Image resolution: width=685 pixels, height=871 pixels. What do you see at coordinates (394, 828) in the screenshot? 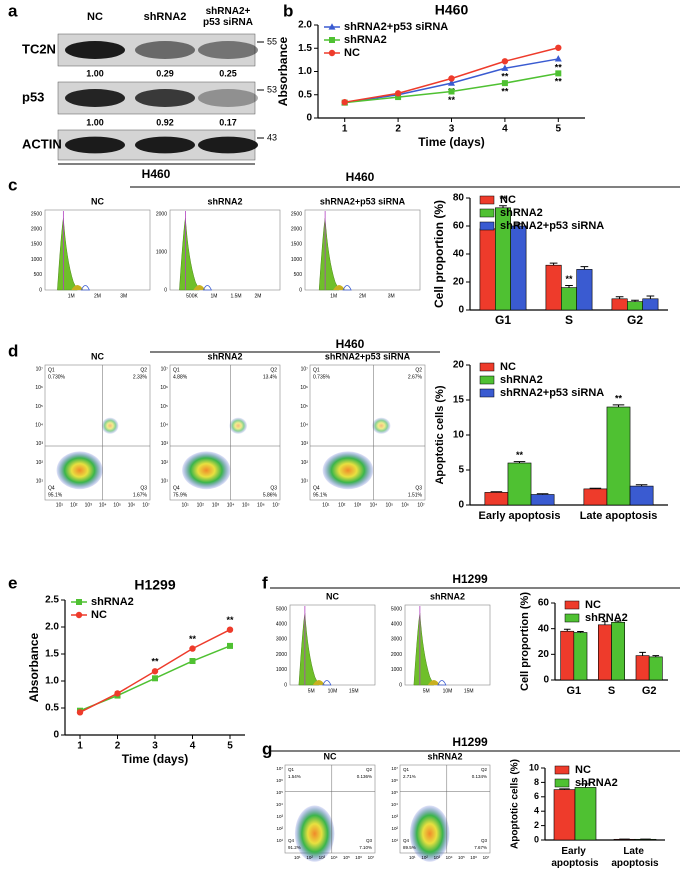
I see `flow-y-tick: 10²` at bounding box center [394, 828].